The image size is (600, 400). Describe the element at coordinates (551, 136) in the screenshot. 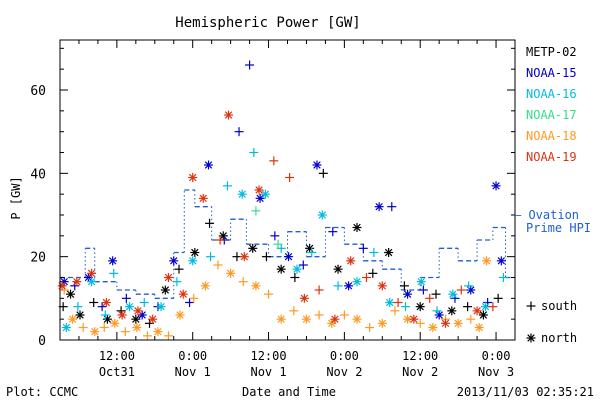

I see `legend-entry: NOAA-18` at that location.